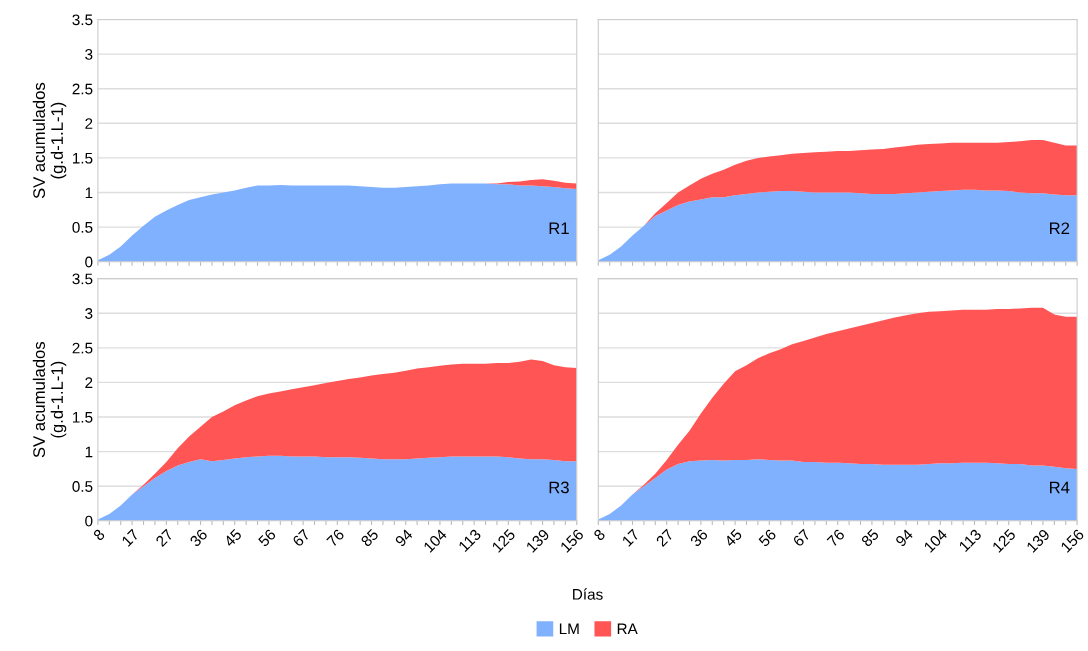  Describe the element at coordinates (1060, 228) in the screenshot. I see `annotation: R2` at that location.